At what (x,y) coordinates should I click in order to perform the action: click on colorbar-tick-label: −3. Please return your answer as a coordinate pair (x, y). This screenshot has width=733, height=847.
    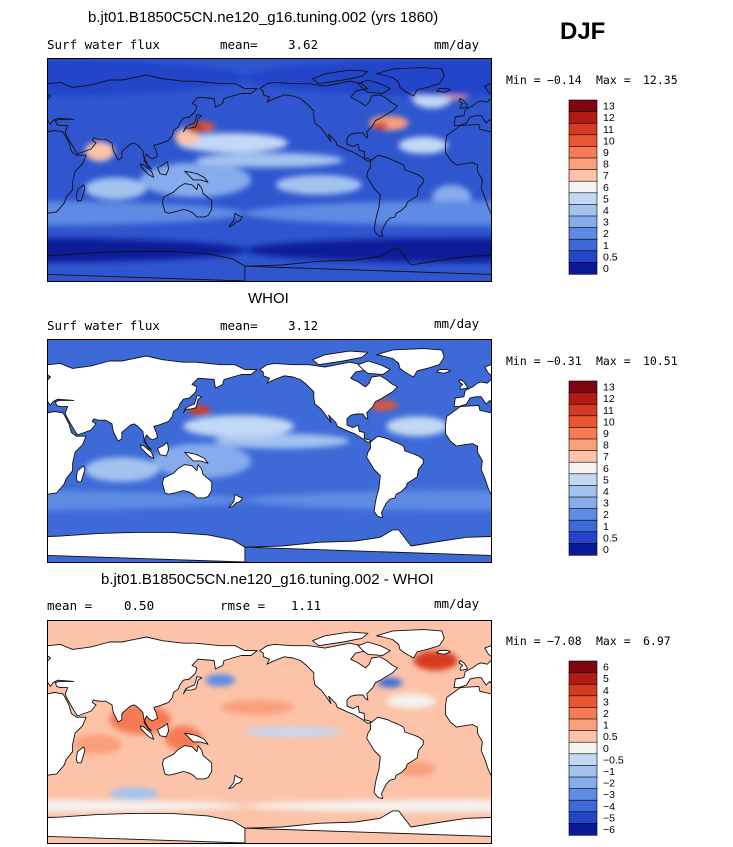
    Looking at the image, I should click on (609, 795).